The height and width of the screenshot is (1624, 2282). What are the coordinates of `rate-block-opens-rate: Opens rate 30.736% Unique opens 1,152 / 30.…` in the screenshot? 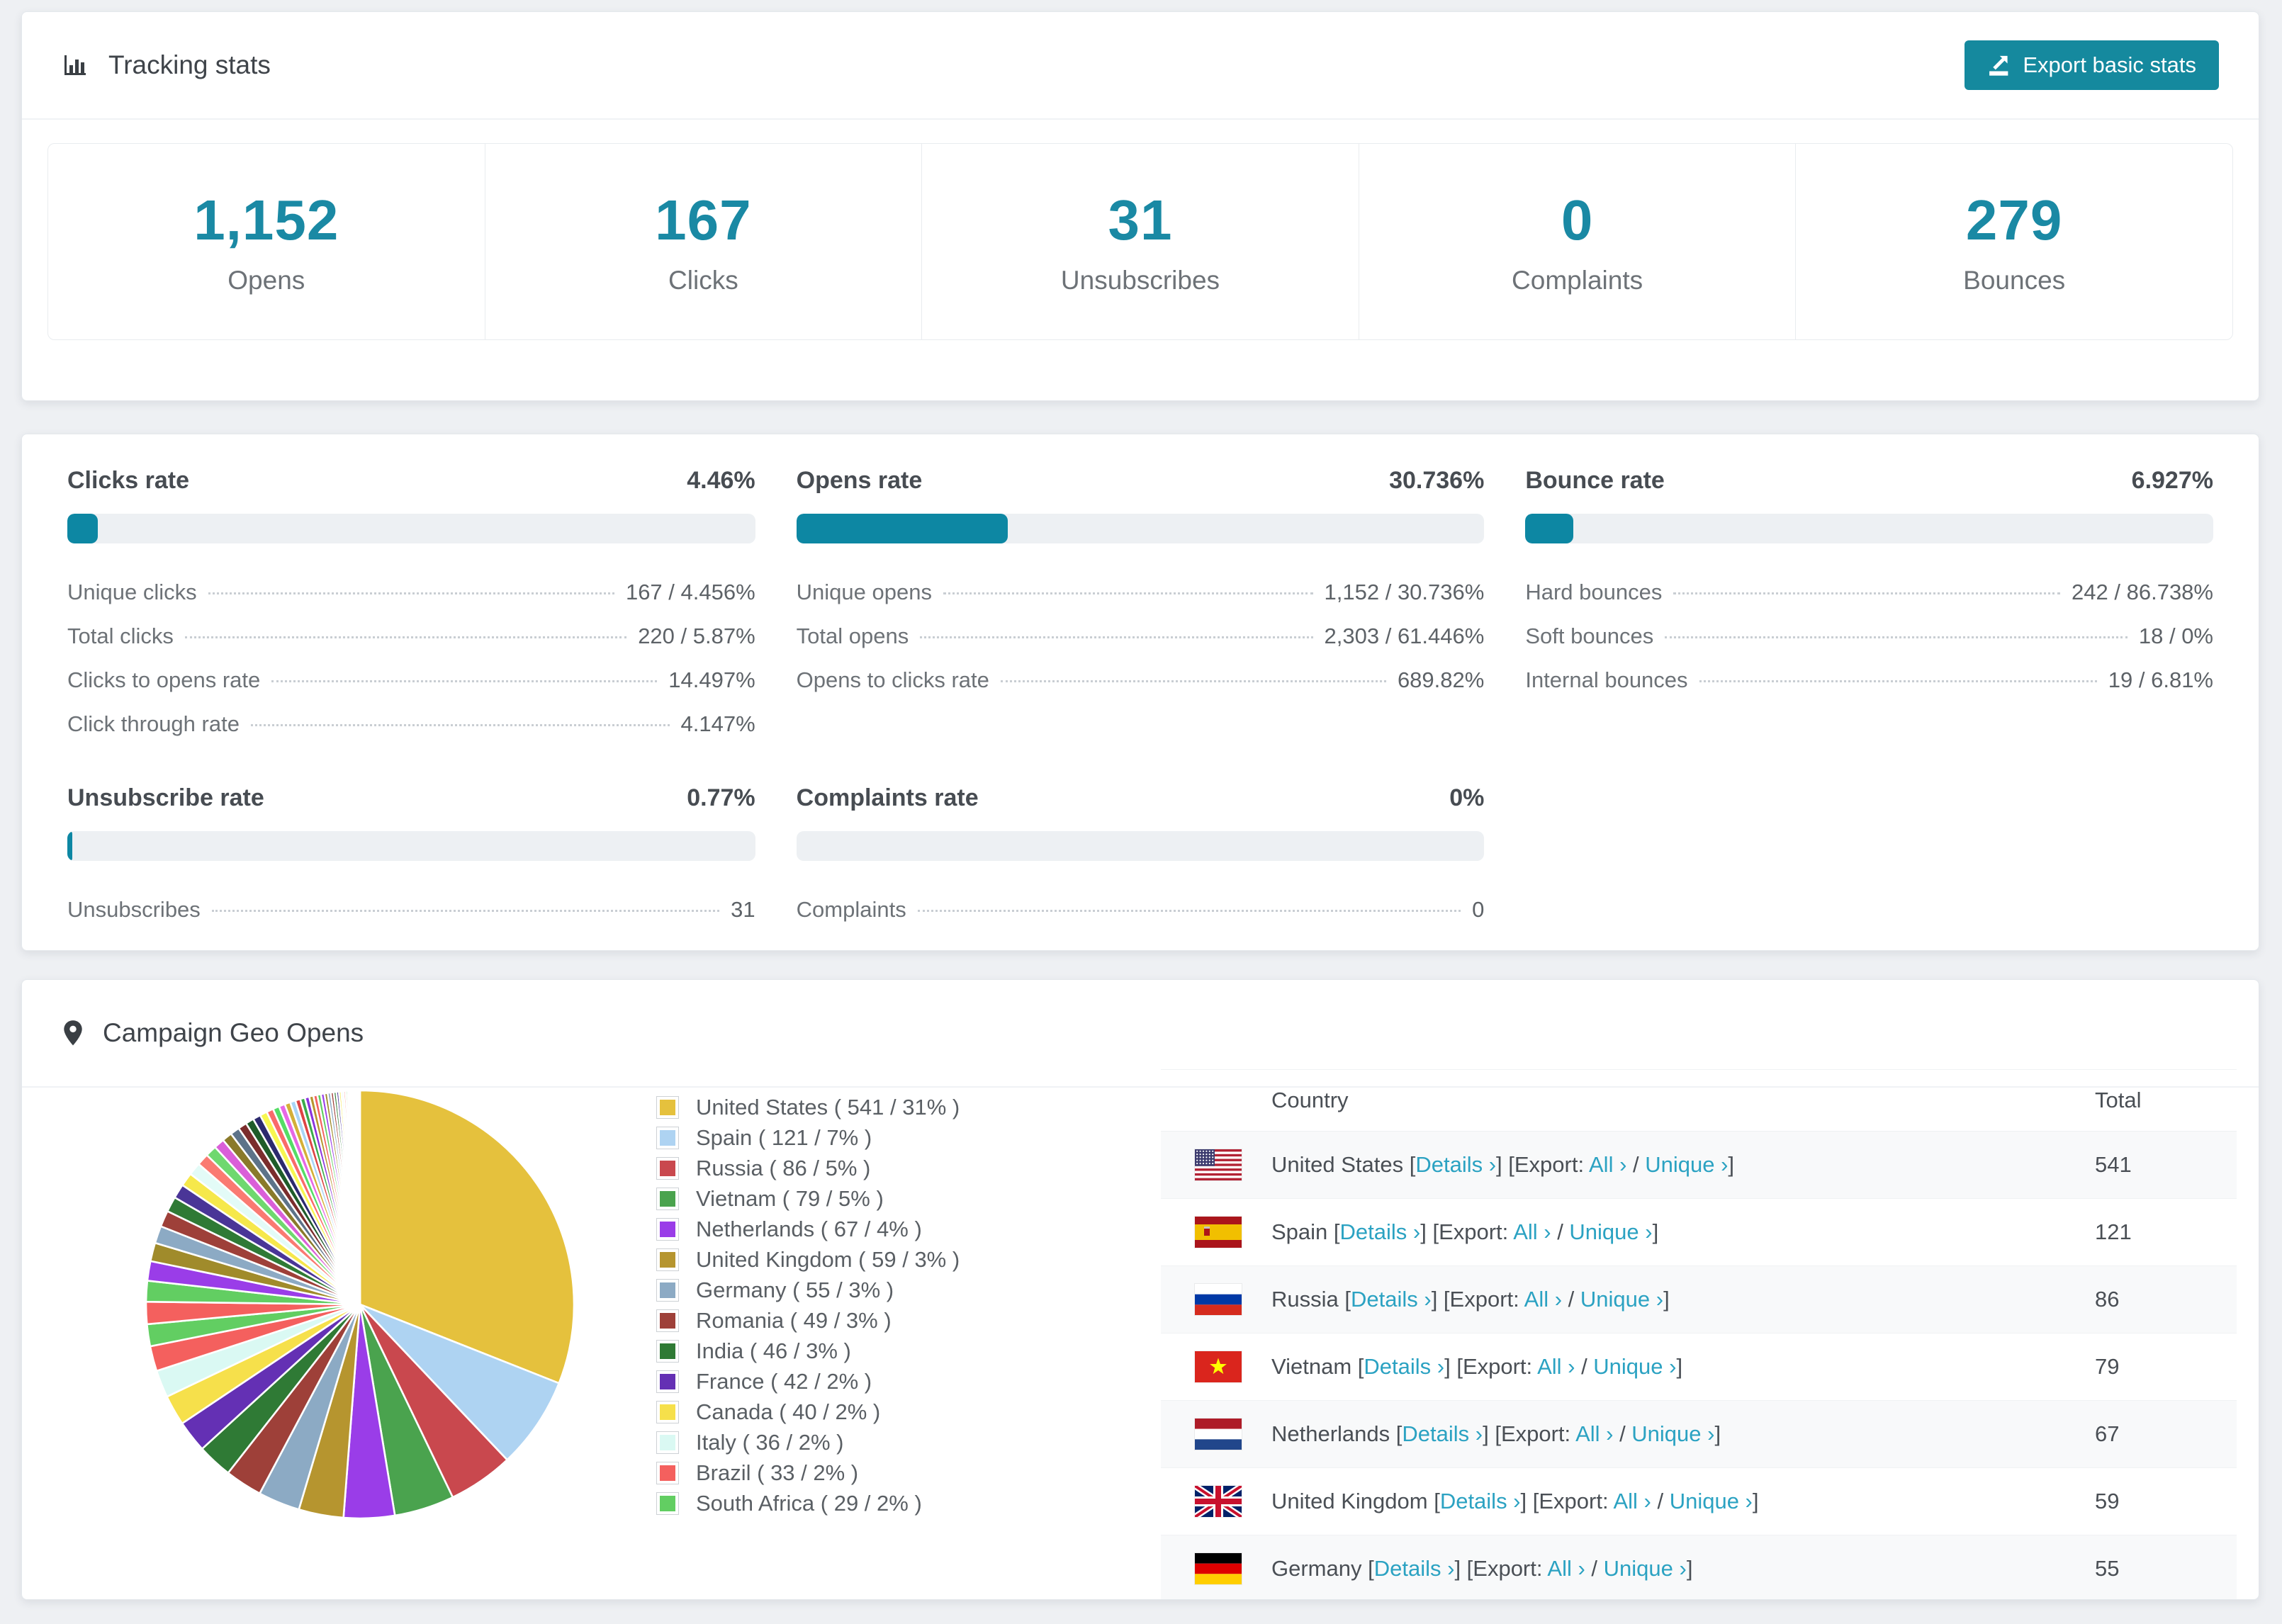 It's located at (1140, 607).